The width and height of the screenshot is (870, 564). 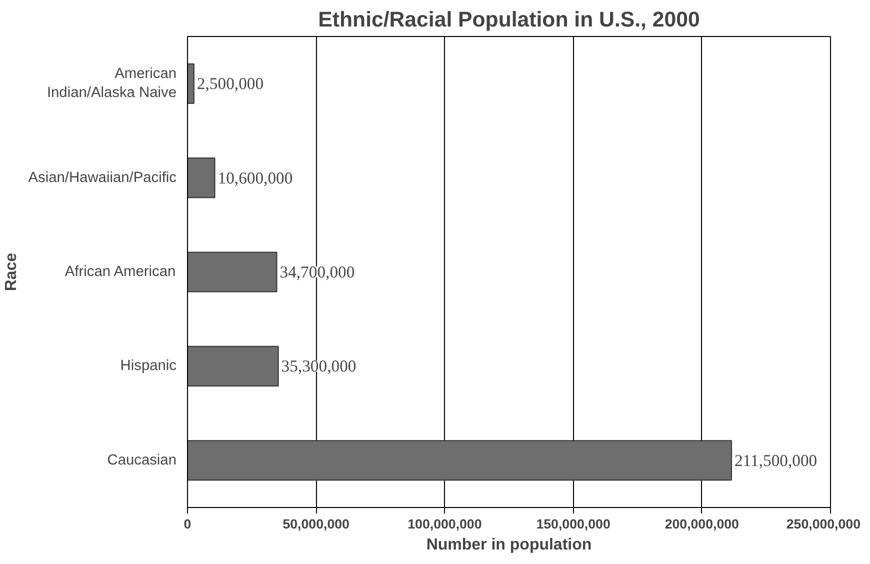 What do you see at coordinates (317, 272) in the screenshot?
I see `data-label: 34,700,000` at bounding box center [317, 272].